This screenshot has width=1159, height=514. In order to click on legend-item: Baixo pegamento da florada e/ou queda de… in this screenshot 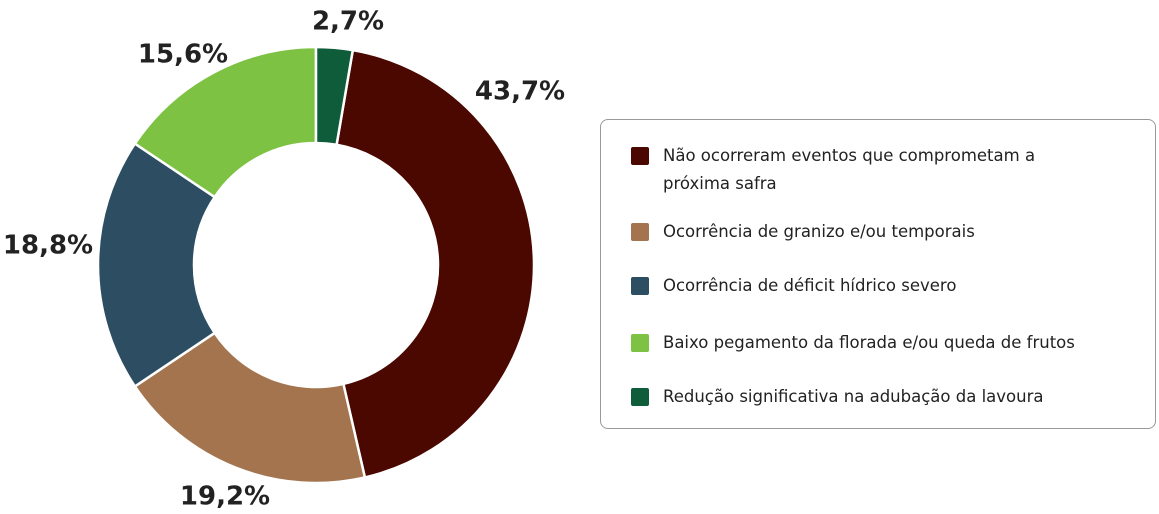, I will do `click(853, 343)`.